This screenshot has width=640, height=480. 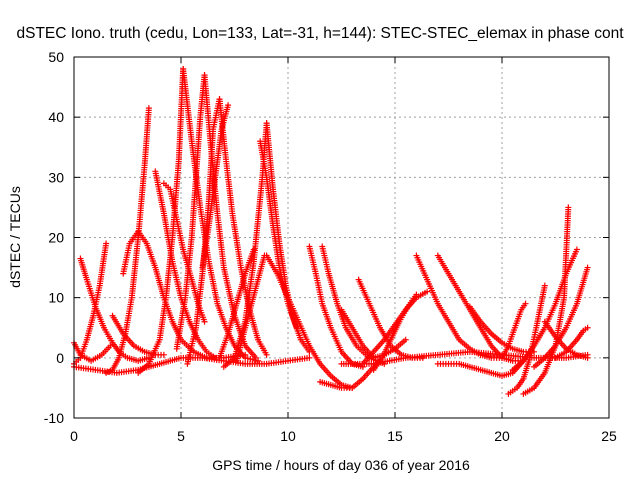 What do you see at coordinates (288, 436) in the screenshot?
I see `x-tick-label: 10` at bounding box center [288, 436].